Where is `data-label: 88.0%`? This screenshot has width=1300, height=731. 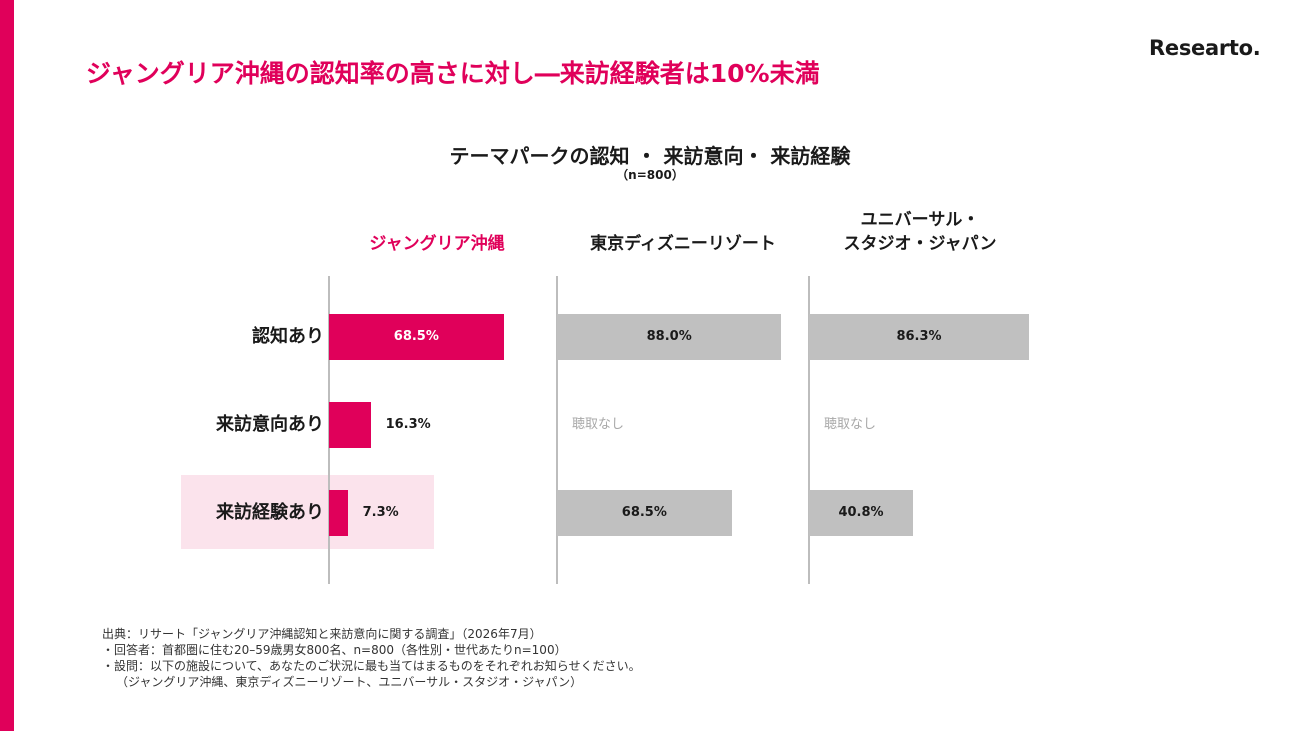
data-label: 88.0% is located at coordinates (669, 336).